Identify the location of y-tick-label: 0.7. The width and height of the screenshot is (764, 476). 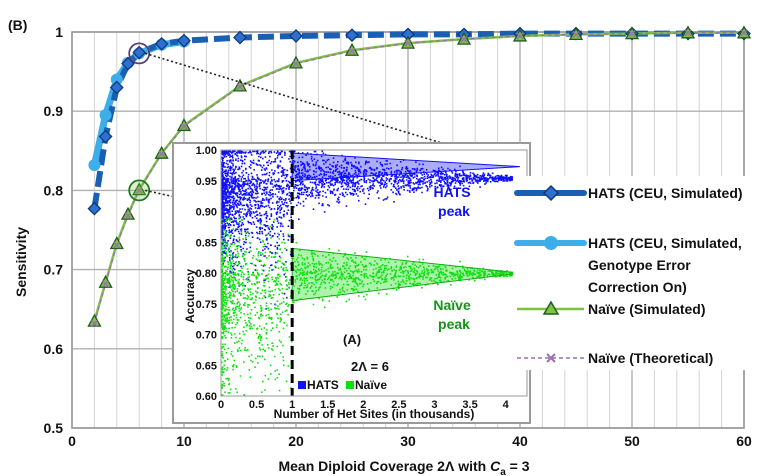
(54, 270).